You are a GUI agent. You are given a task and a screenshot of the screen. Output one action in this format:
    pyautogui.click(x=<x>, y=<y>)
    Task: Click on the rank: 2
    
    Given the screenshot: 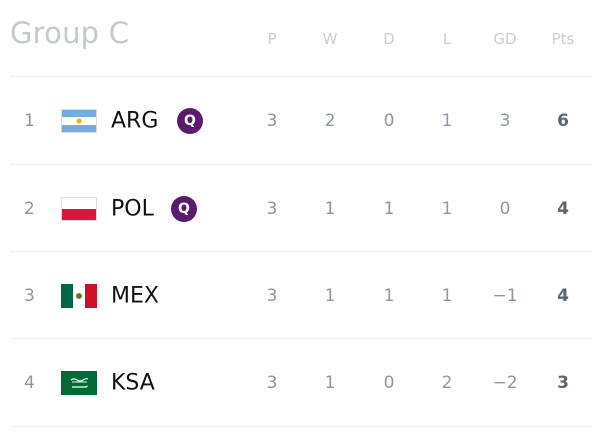 What is the action you would take?
    pyautogui.click(x=29, y=208)
    